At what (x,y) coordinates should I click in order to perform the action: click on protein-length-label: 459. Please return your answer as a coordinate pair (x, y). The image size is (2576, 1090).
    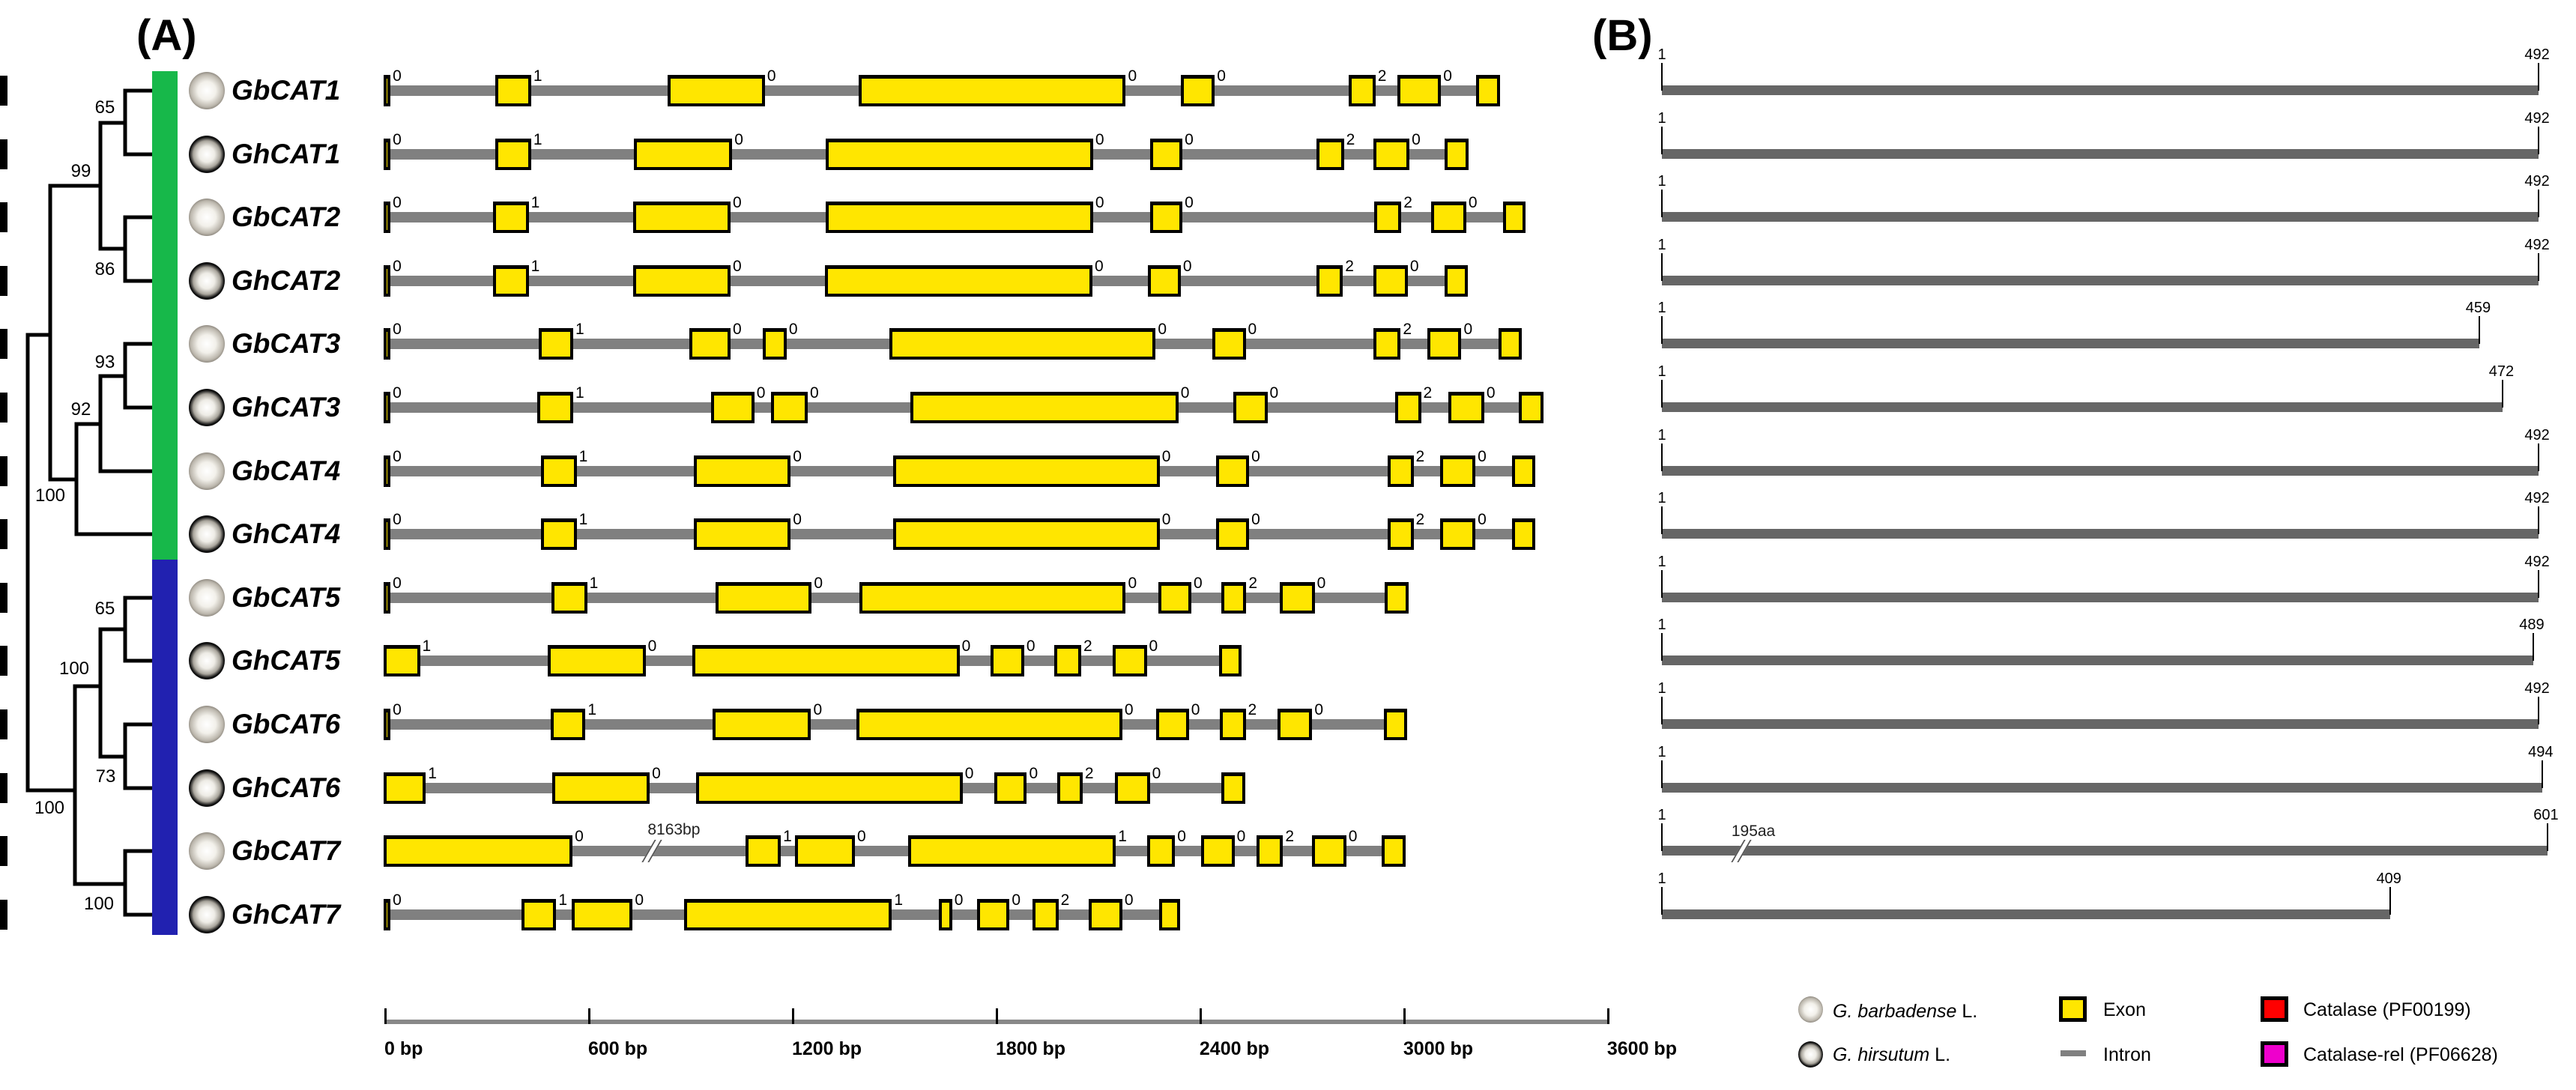
    Looking at the image, I should click on (2478, 308).